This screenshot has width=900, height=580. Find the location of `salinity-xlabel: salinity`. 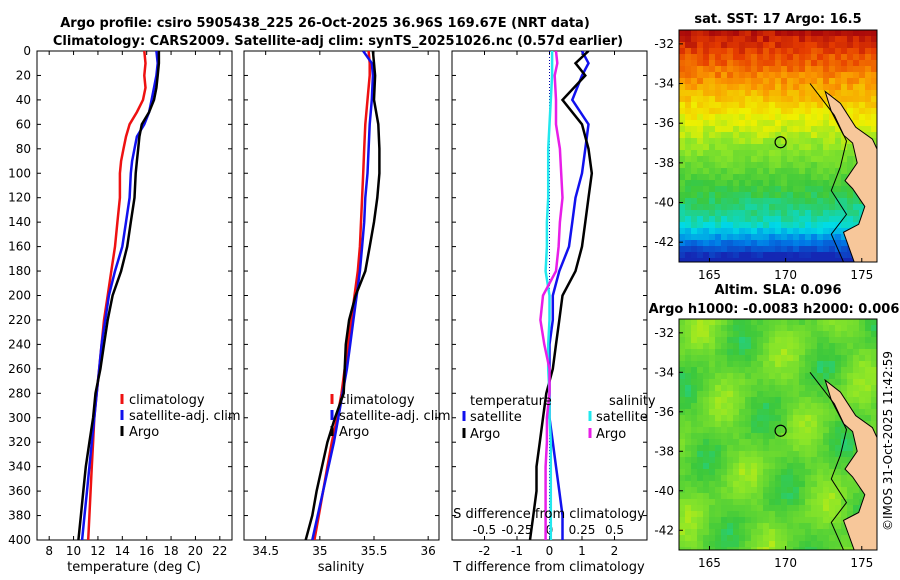

salinity-xlabel: salinity is located at coordinates (341, 567).